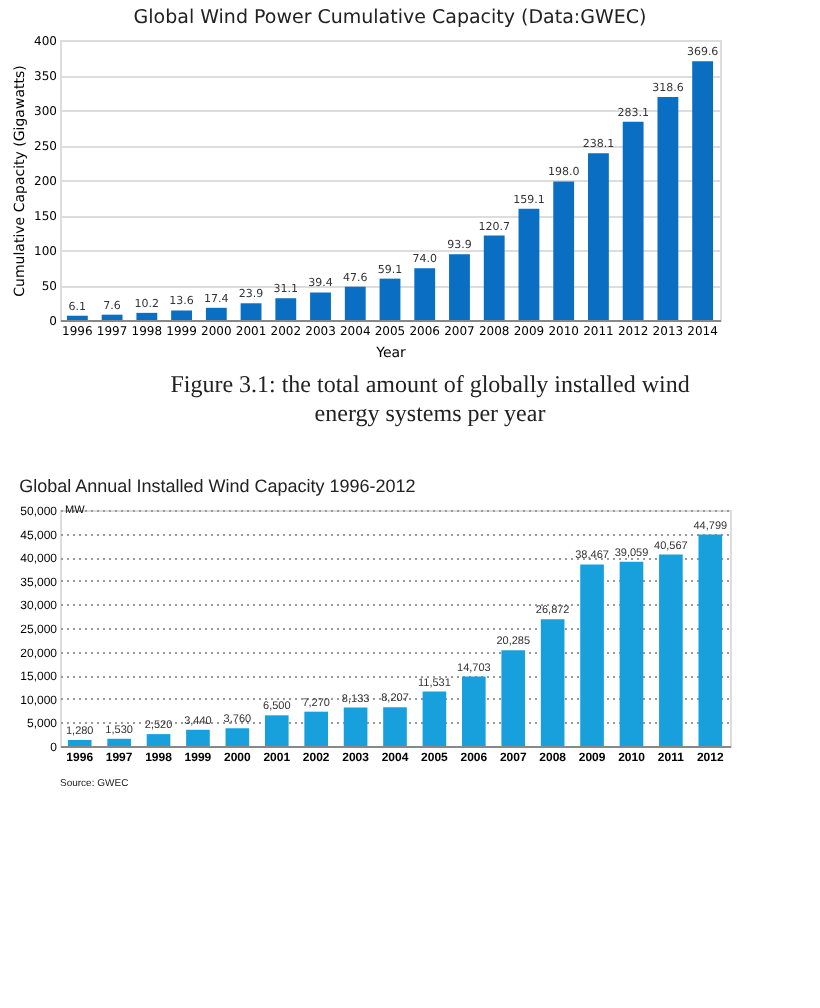 This screenshot has height=1008, width=820. Describe the element at coordinates (430, 398) in the screenshot. I see `caption: Figure 3.1: the total amount of globally installed wind energy systems per year` at that location.